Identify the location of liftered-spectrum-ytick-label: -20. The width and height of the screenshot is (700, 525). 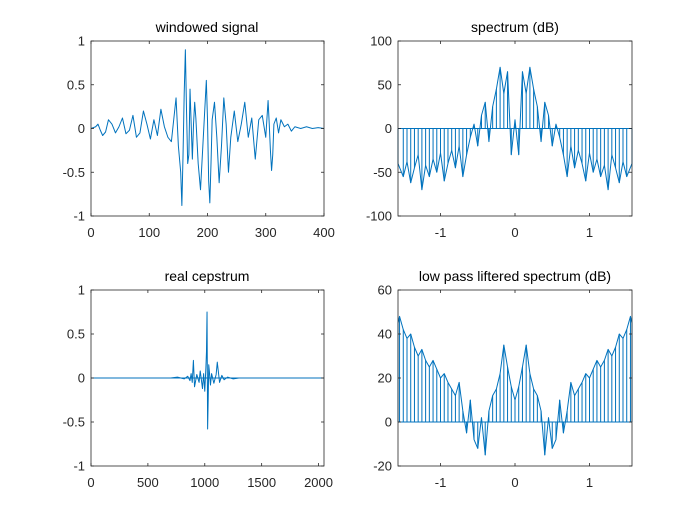
(382, 466).